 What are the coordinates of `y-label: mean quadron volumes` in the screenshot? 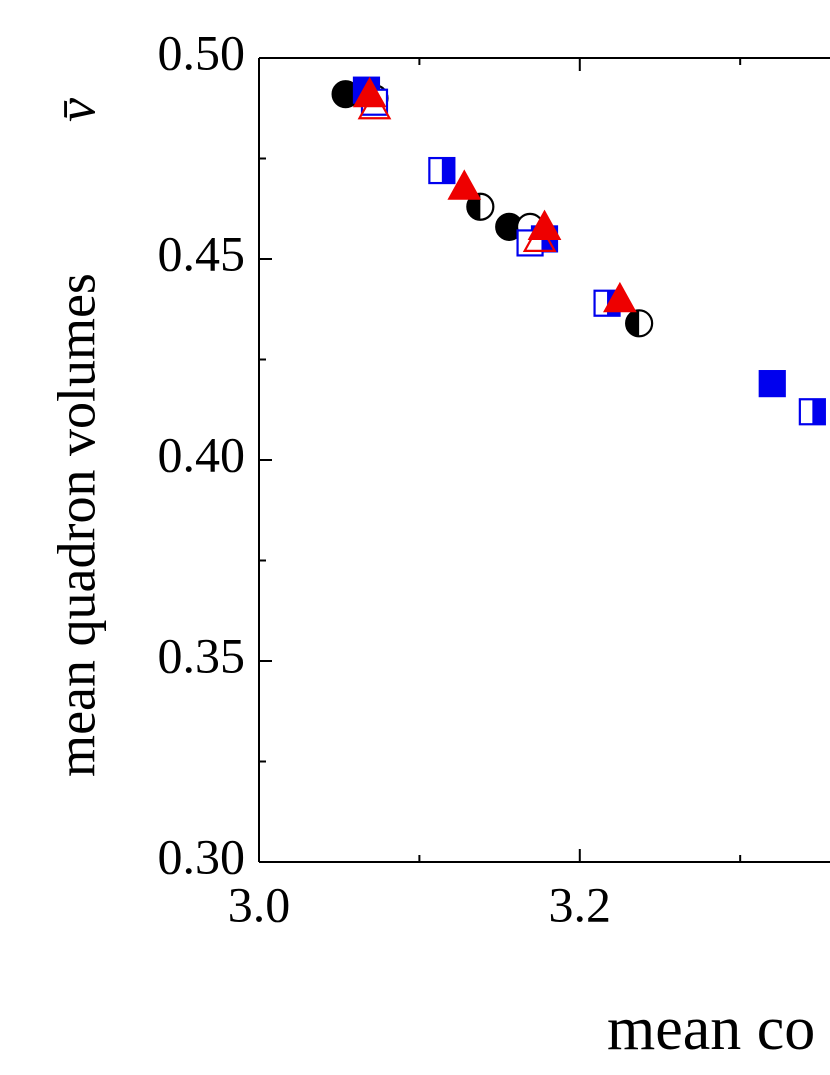 It's located at (76, 525).